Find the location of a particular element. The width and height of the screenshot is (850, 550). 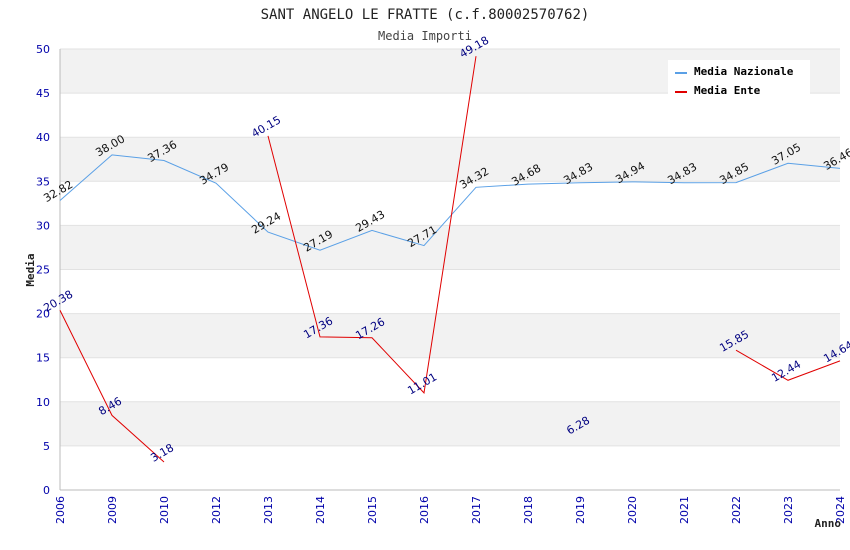

legend-box is located at coordinates (739, 79).